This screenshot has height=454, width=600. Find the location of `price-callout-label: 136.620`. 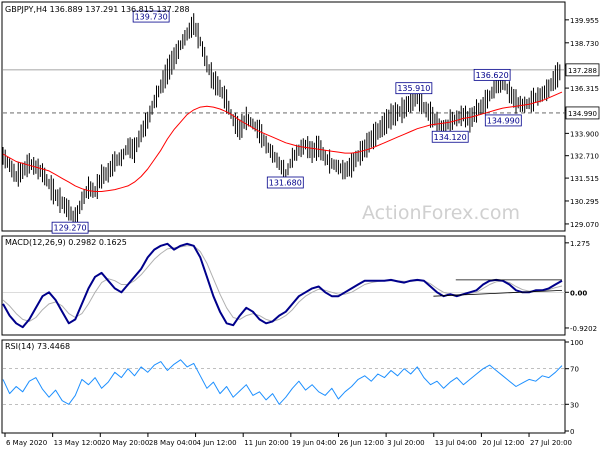

price-callout-label: 136.620 is located at coordinates (492, 75).